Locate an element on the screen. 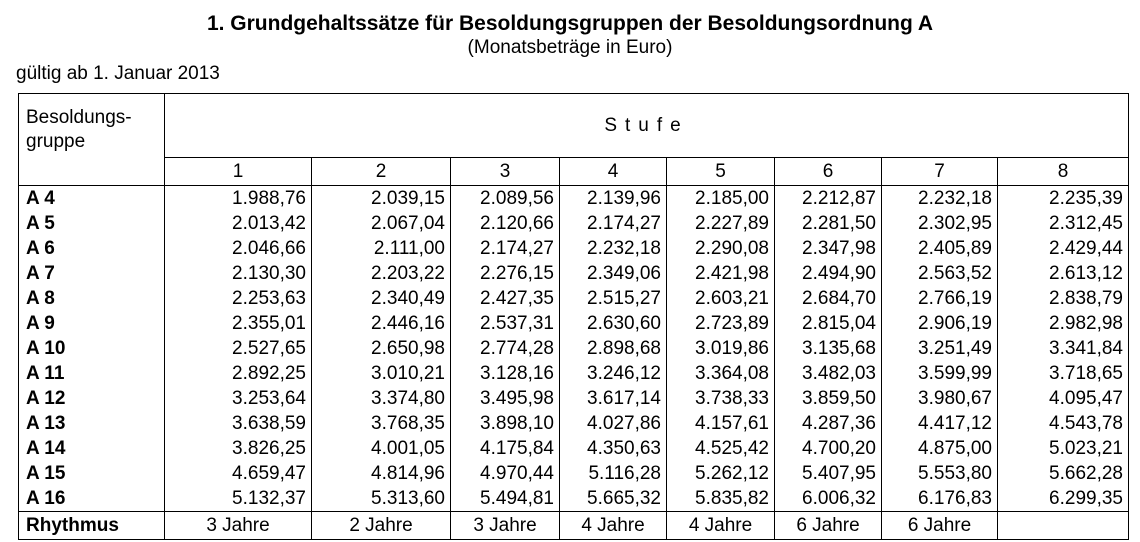  salary-value: 2.347,98 is located at coordinates (828, 248).